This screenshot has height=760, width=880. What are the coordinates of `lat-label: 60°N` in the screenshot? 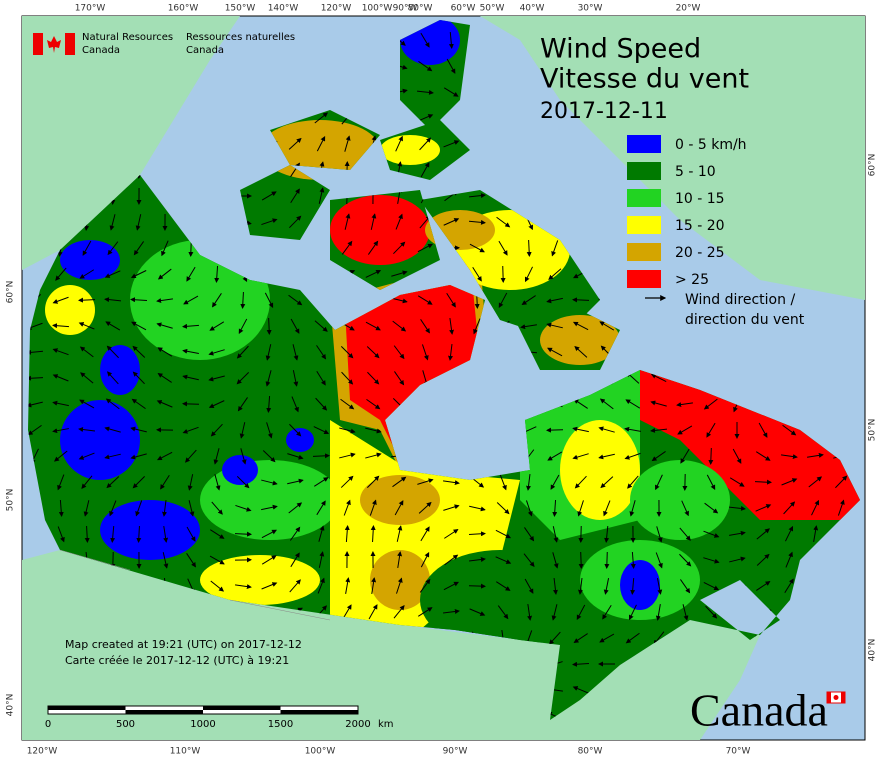 It's located at (11, 292).